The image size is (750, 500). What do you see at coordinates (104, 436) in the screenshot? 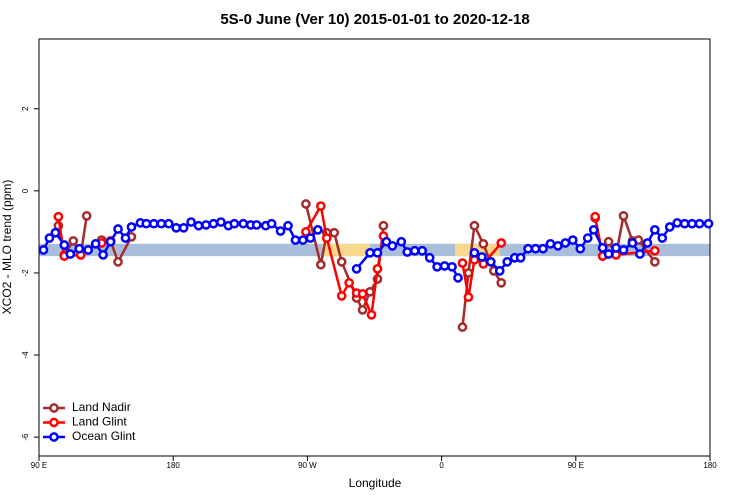
I see `legend-label: Ocean Glint` at bounding box center [104, 436].